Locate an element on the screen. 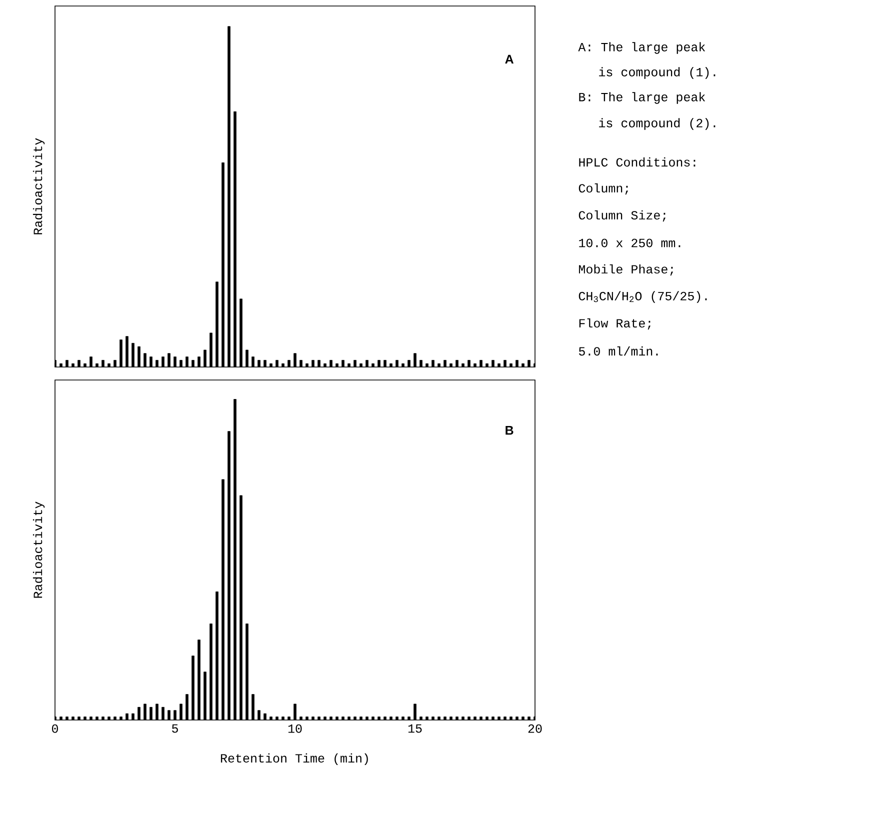 The image size is (878, 814). x-tick-label: 10 is located at coordinates (295, 728).